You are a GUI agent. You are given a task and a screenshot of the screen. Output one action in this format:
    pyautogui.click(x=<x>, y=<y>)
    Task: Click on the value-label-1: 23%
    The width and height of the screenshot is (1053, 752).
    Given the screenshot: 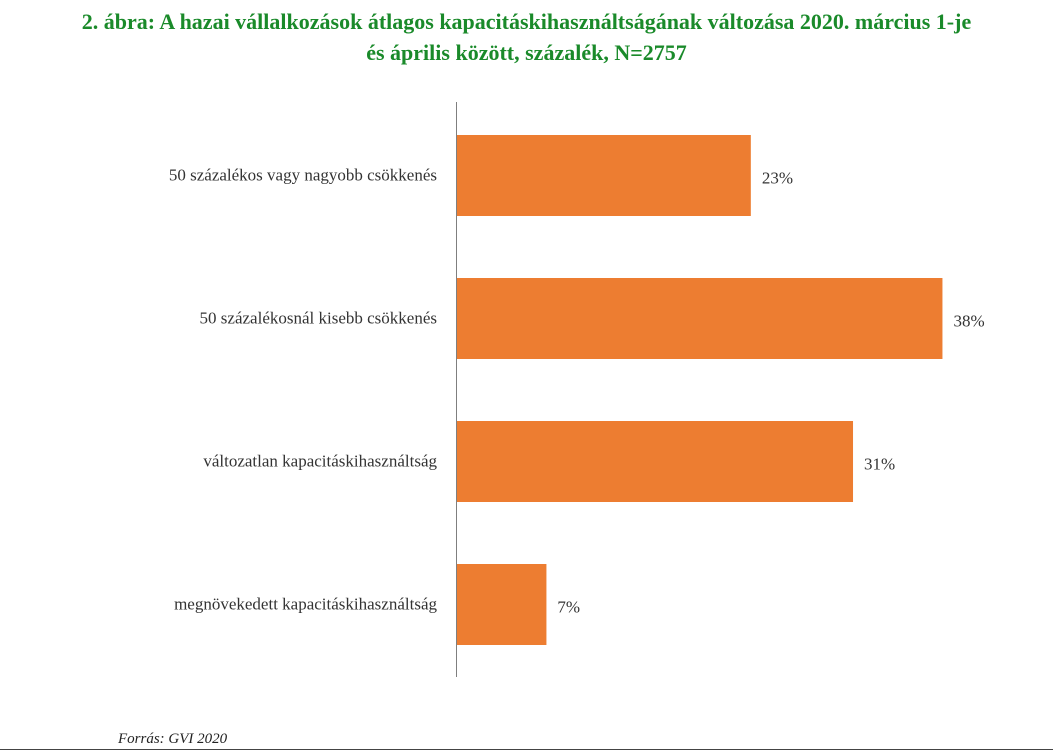 What is the action you would take?
    pyautogui.click(x=777, y=178)
    